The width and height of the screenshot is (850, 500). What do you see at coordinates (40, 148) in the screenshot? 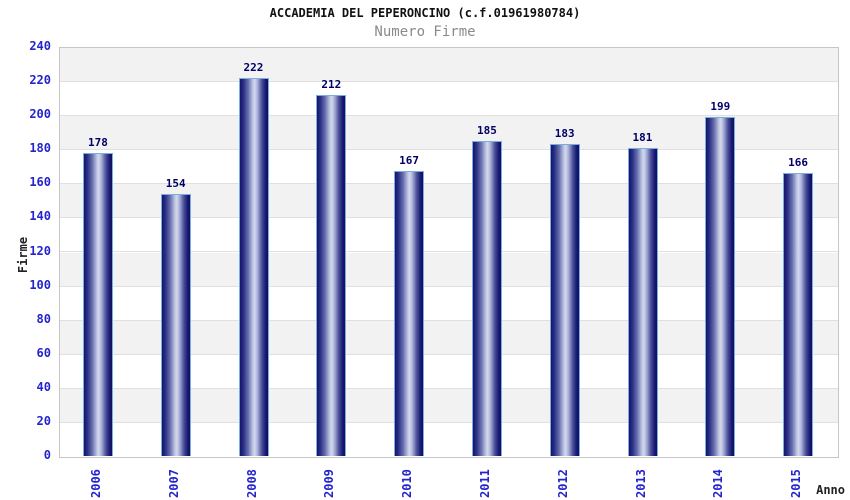
I see `y-tick-label: 180` at bounding box center [40, 148].